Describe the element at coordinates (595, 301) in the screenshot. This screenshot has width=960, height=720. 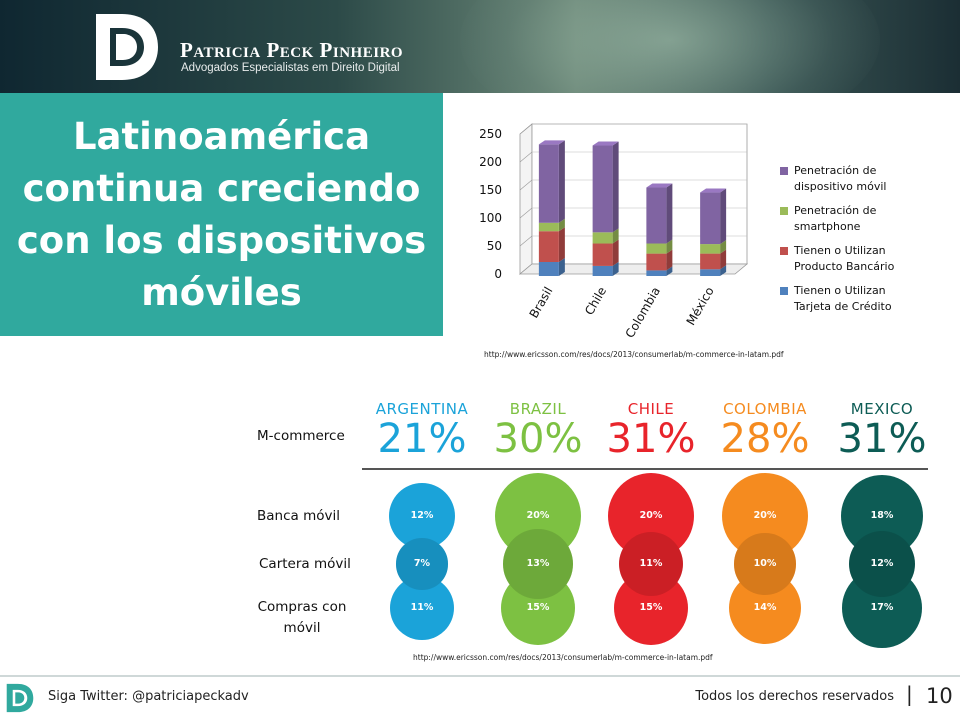
I see `x-tick-label: Chile` at that location.